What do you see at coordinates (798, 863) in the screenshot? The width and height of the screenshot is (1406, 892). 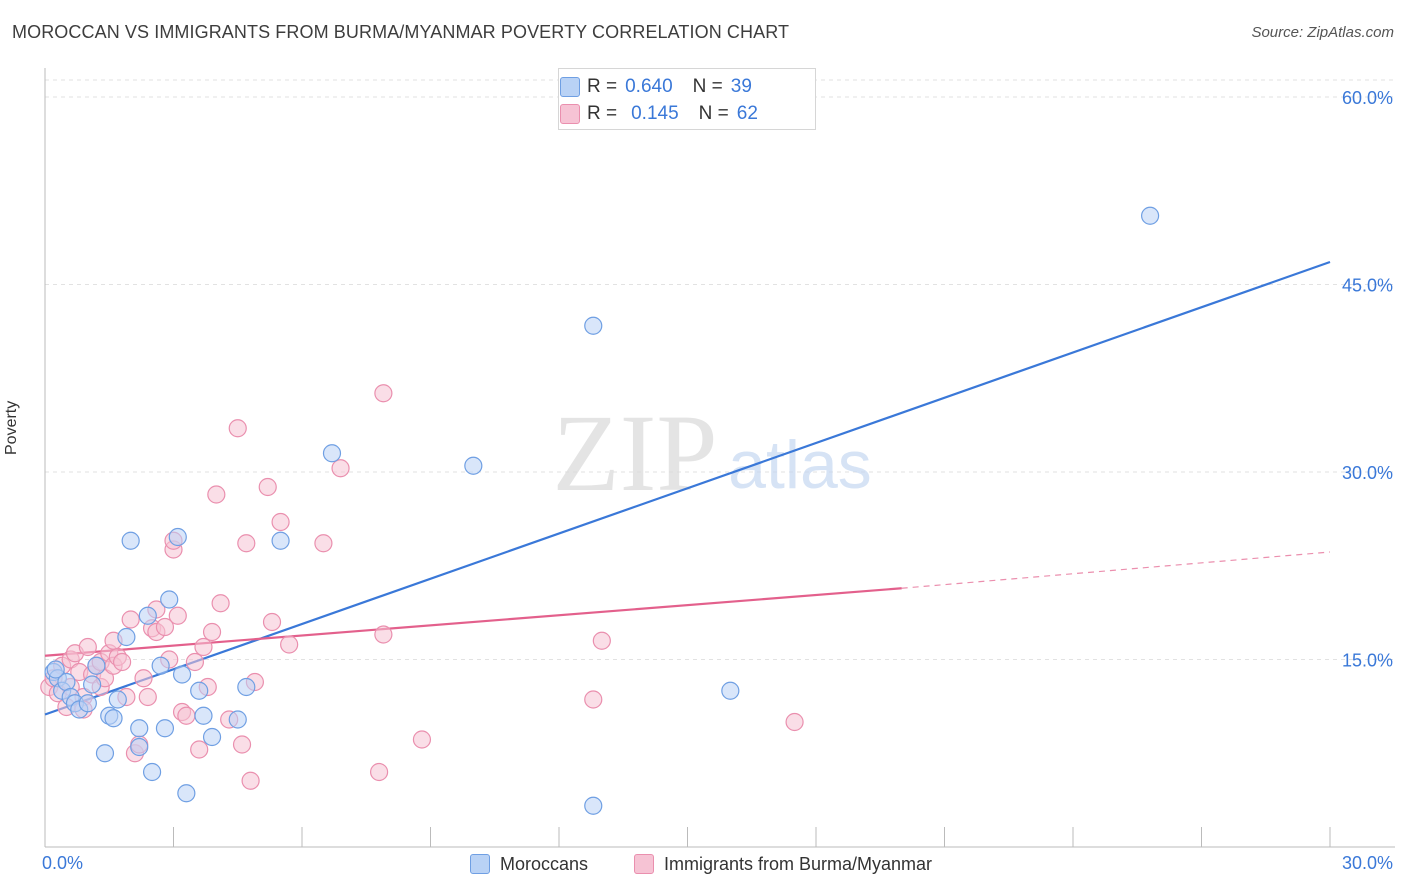 I see `legend-label-burma: Immigrants from Burma/Myanmar` at bounding box center [798, 863].